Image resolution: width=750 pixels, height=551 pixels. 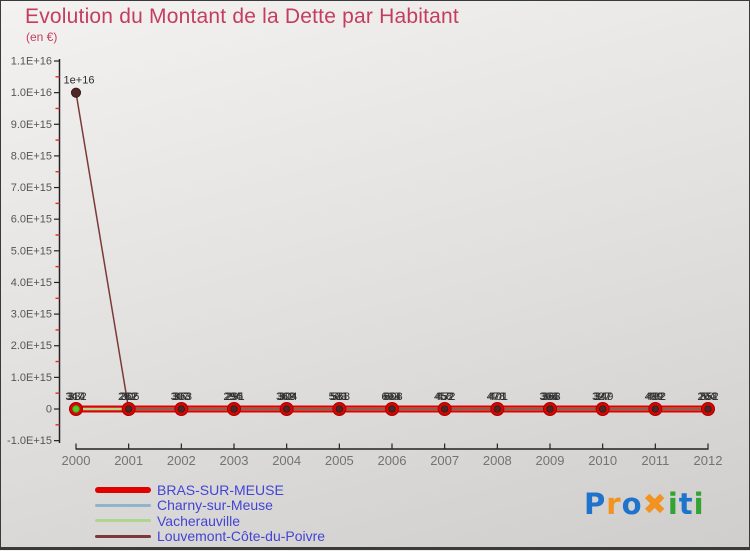 I want to click on point-value-label: 295, so click(x=234, y=397).